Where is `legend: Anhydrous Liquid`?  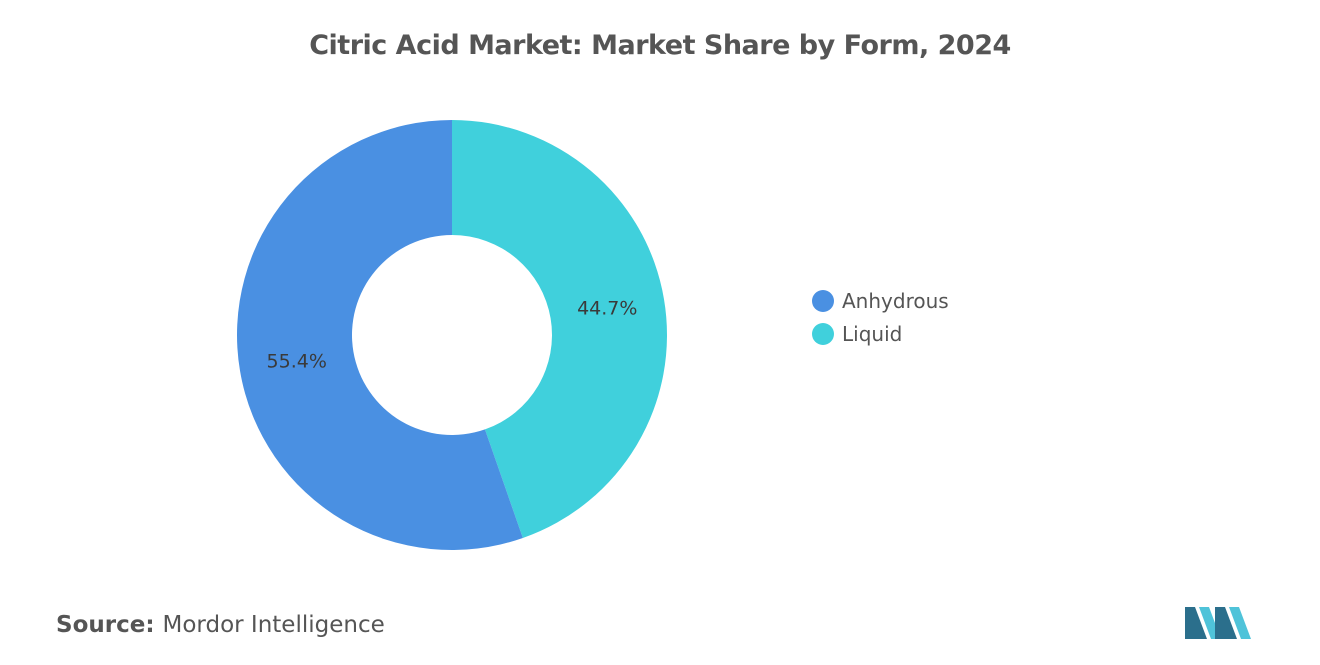 legend: Anhydrous Liquid is located at coordinates (880, 317).